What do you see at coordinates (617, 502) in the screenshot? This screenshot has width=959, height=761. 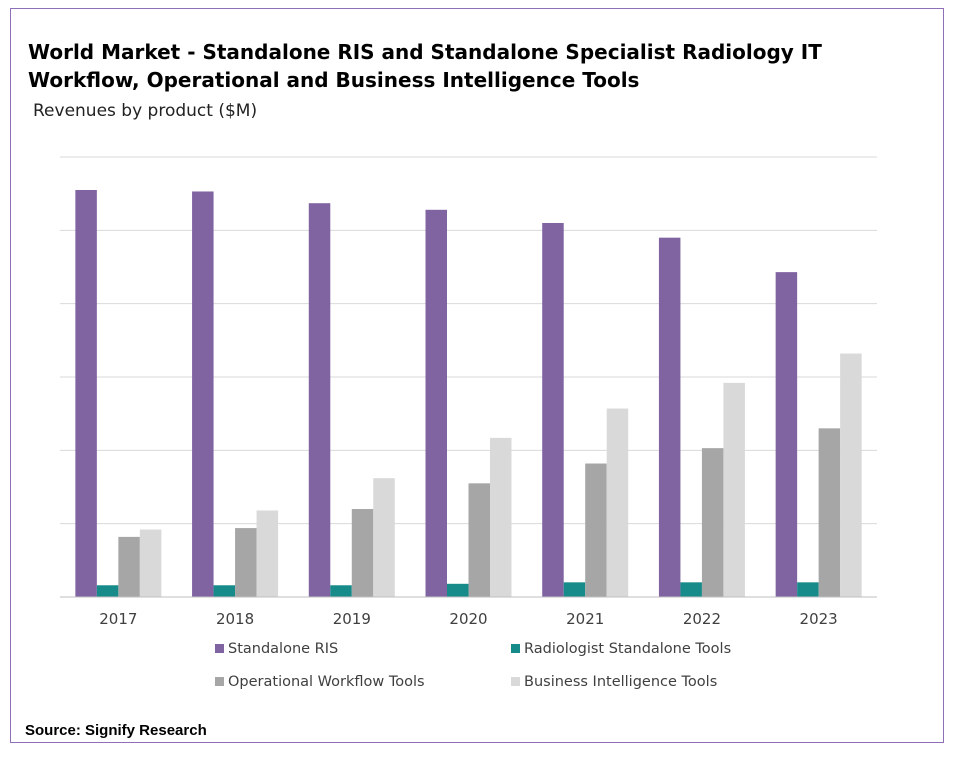 I see `bar-business-intelligence-tools-2021` at bounding box center [617, 502].